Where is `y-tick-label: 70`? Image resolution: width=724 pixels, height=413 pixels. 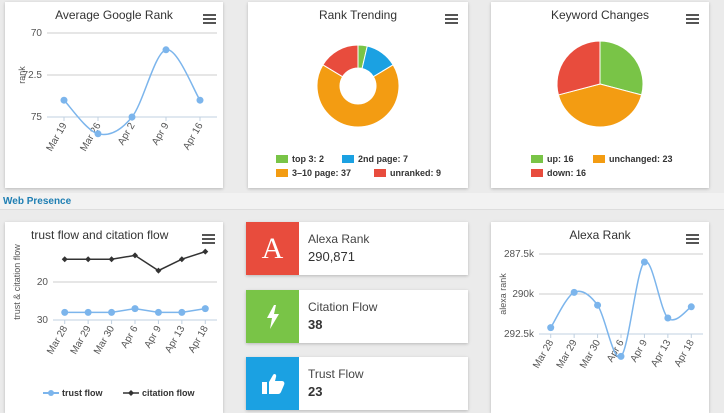 y-tick-label: 70 is located at coordinates (37, 33).